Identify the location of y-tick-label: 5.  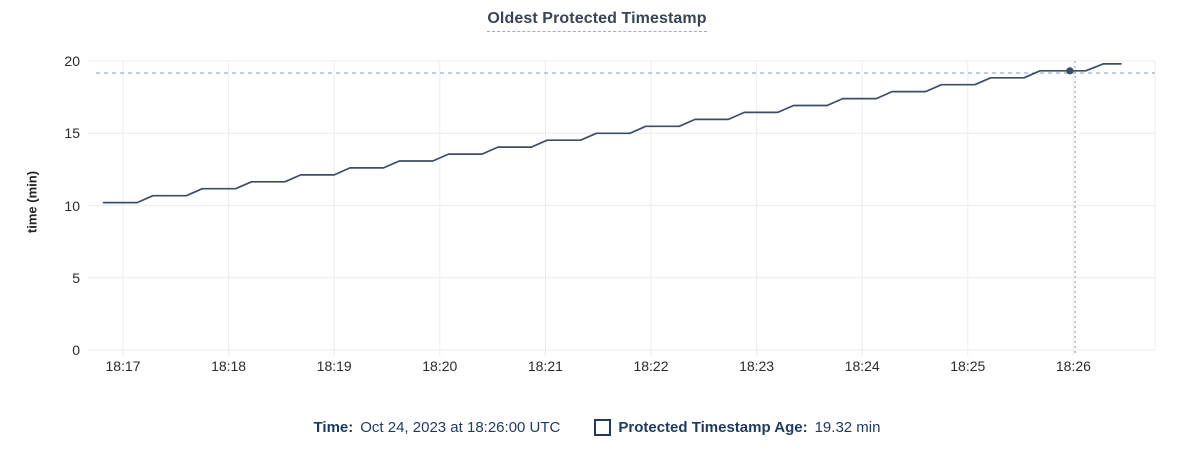
(76, 277).